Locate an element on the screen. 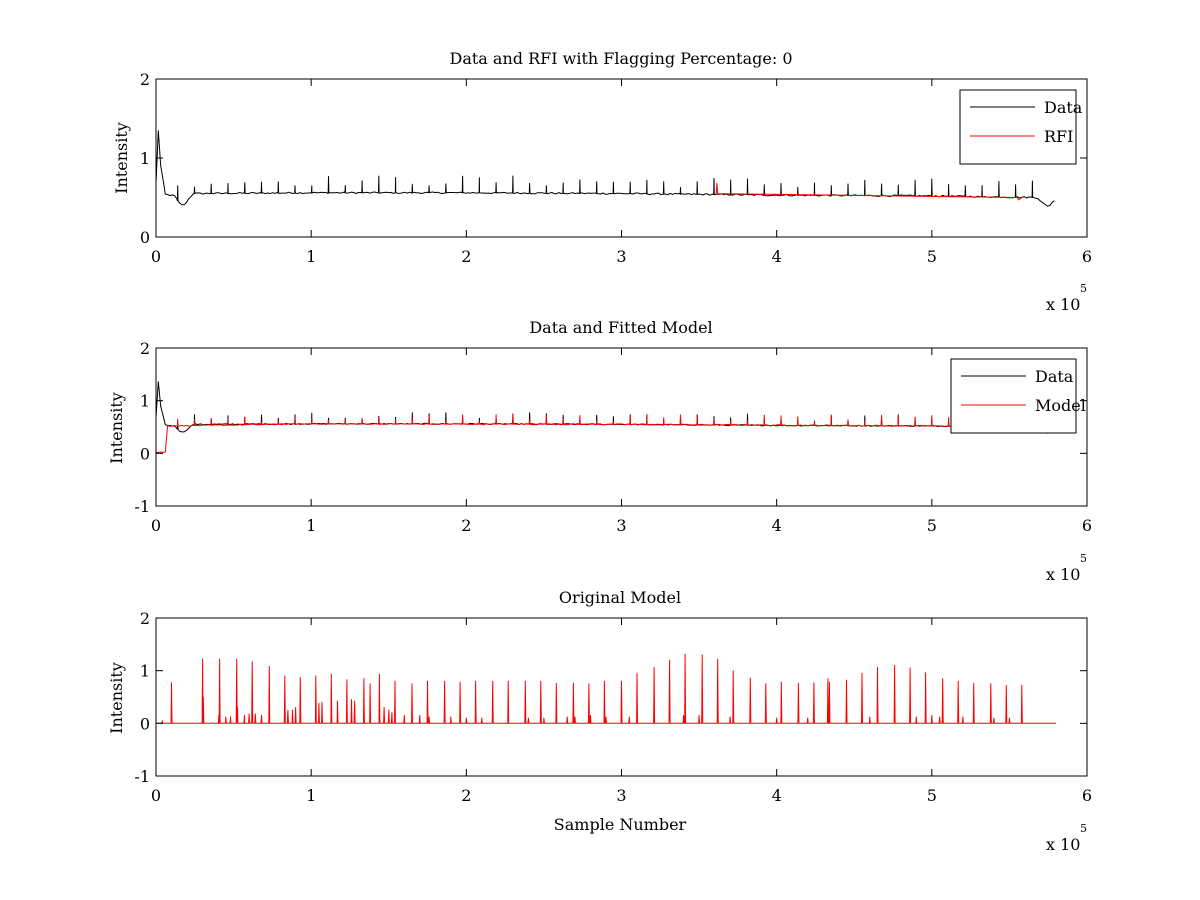 This screenshot has height=900, width=1200. panel-2-legend: Data Model is located at coordinates (1018, 396).